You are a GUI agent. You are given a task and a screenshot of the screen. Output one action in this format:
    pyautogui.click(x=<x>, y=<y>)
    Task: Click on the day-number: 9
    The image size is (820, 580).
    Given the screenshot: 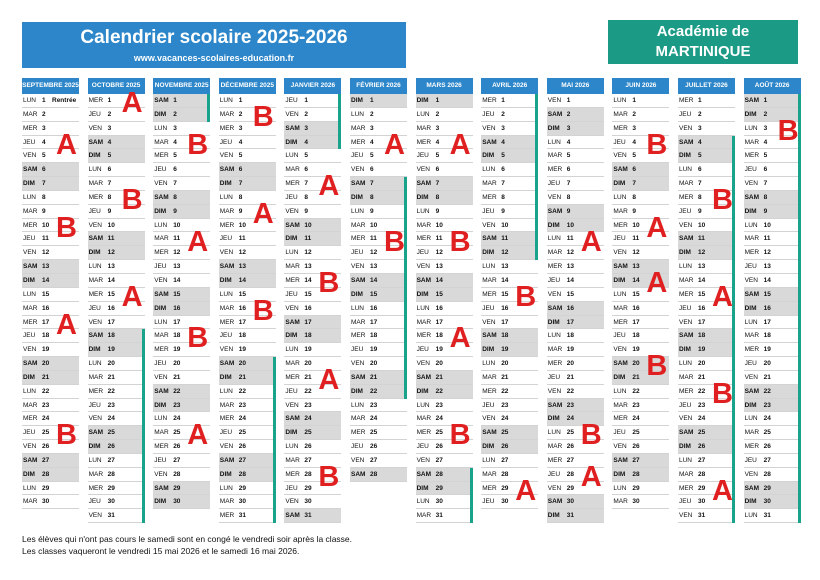 What is the action you would take?
    pyautogui.click(x=568, y=211)
    